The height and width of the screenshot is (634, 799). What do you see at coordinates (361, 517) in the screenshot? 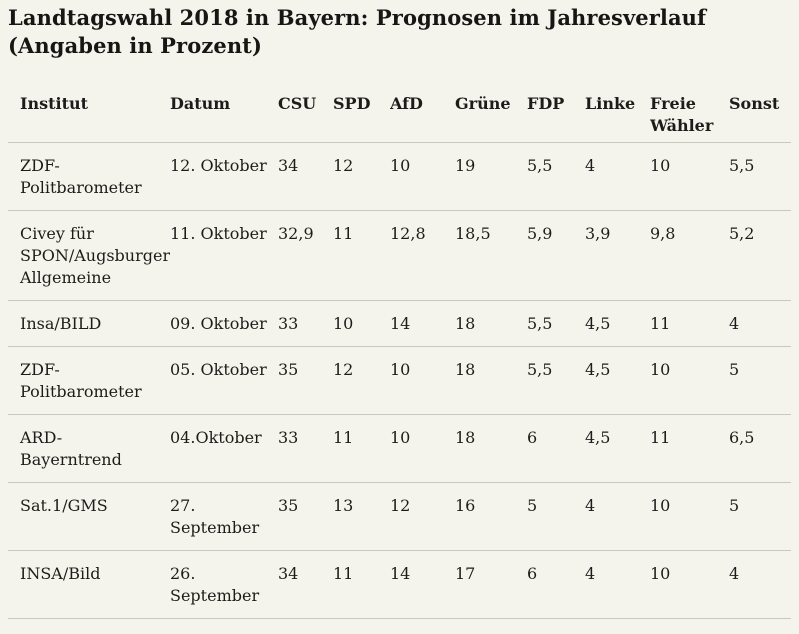
I see `value-cell: 13` at bounding box center [361, 517].